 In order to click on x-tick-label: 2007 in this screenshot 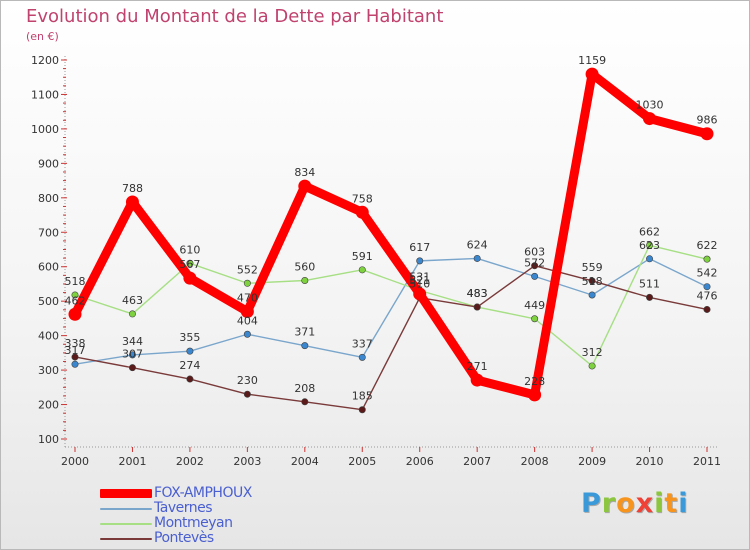, I will do `click(477, 461)`.